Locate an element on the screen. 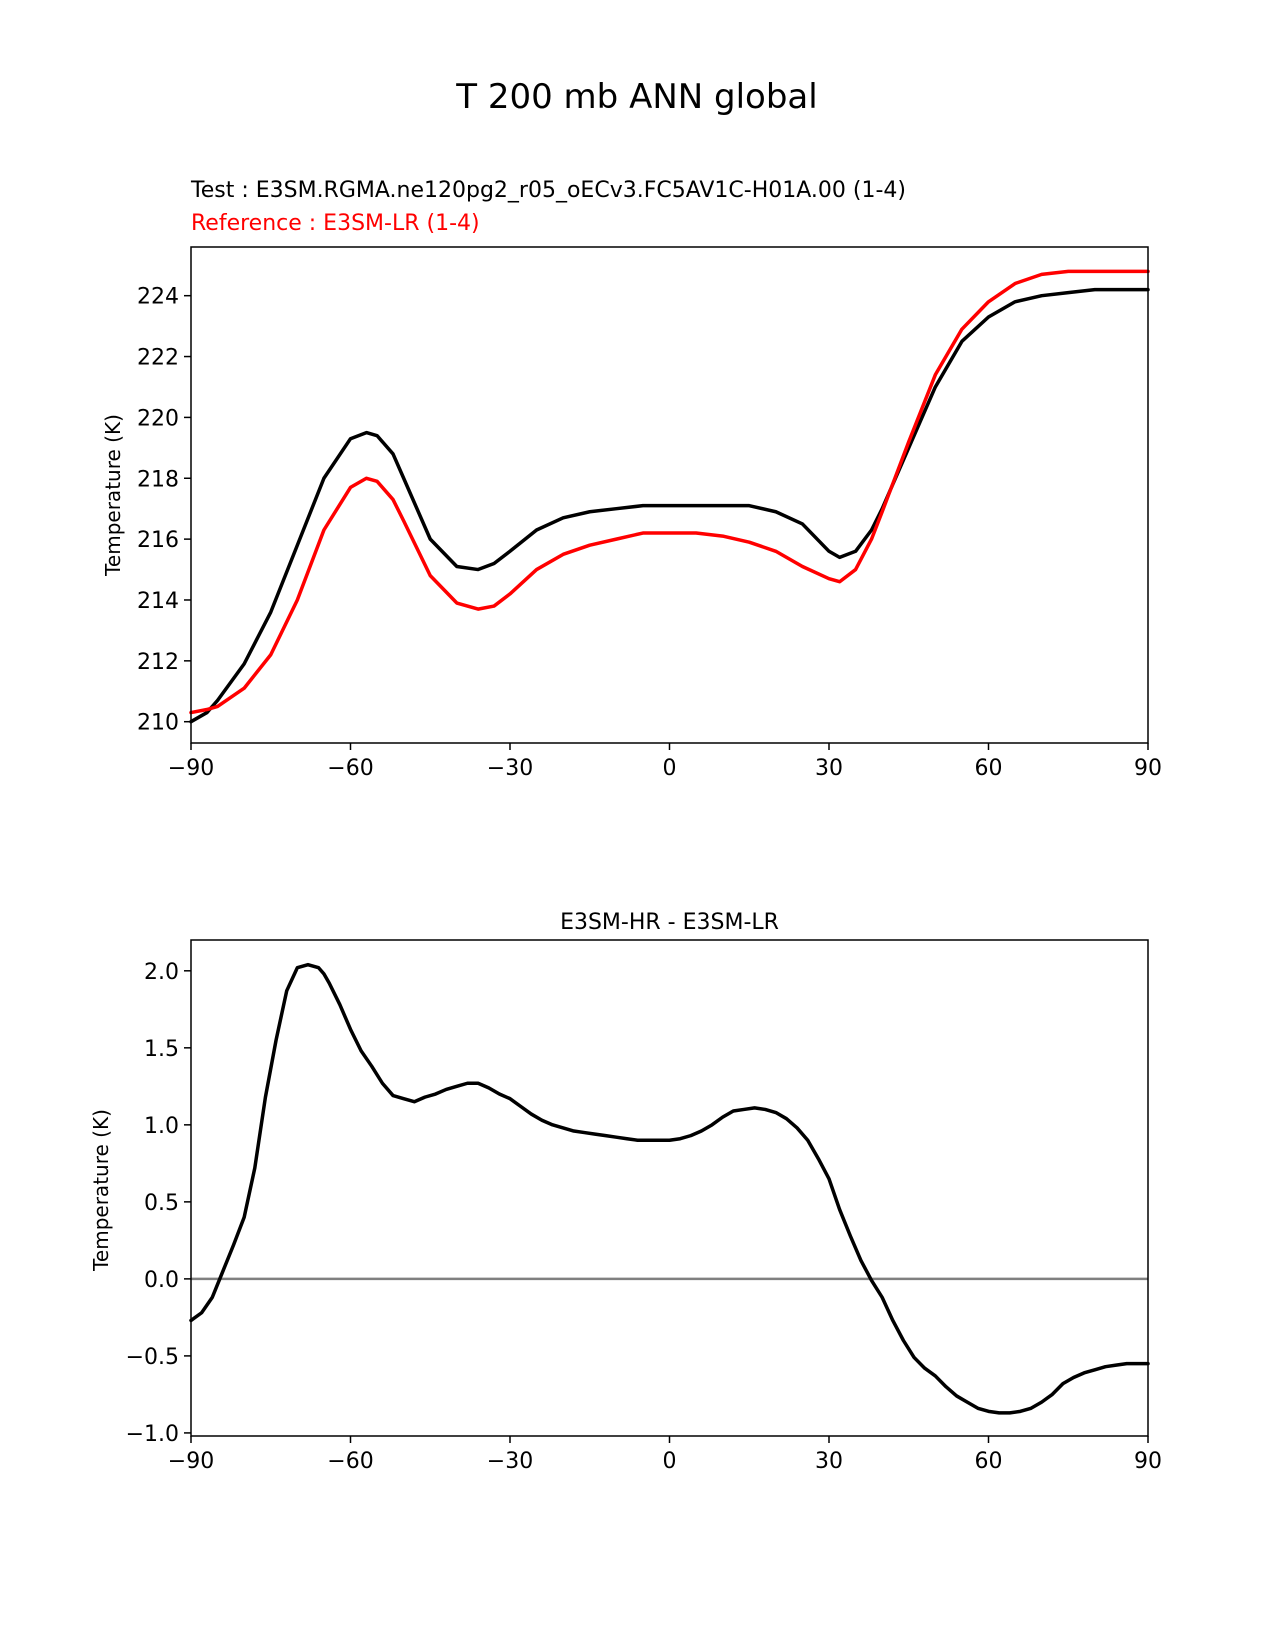 Image resolution: width=1275 pixels, height=1650 pixels. difference-ytick-label: 1.5 is located at coordinates (161, 1049).